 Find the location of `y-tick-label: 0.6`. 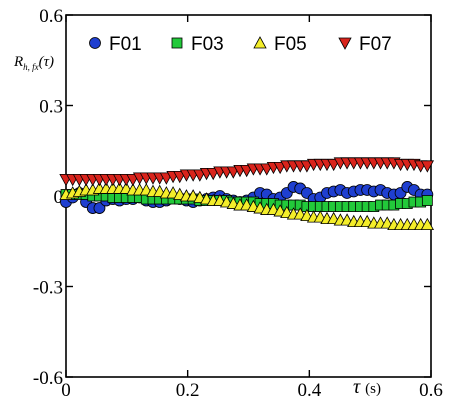

y-tick-label: 0.6 is located at coordinates (51, 16).